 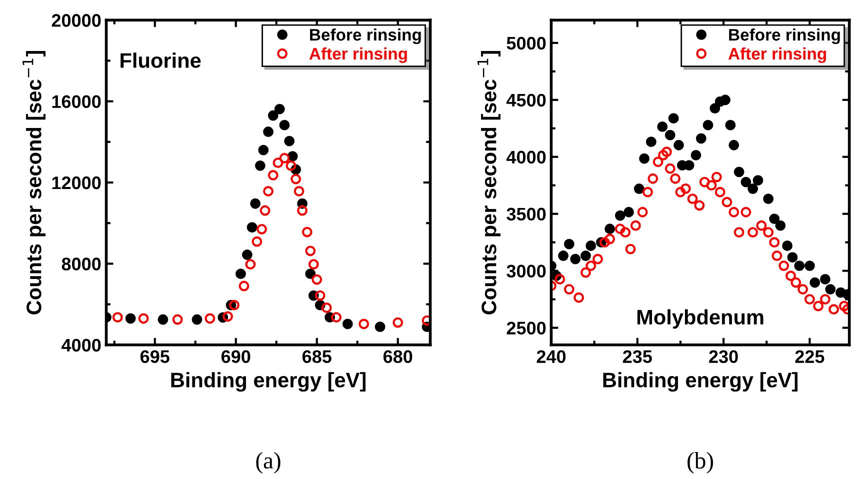 I want to click on y-tick-label: 5000, so click(x=526, y=43).